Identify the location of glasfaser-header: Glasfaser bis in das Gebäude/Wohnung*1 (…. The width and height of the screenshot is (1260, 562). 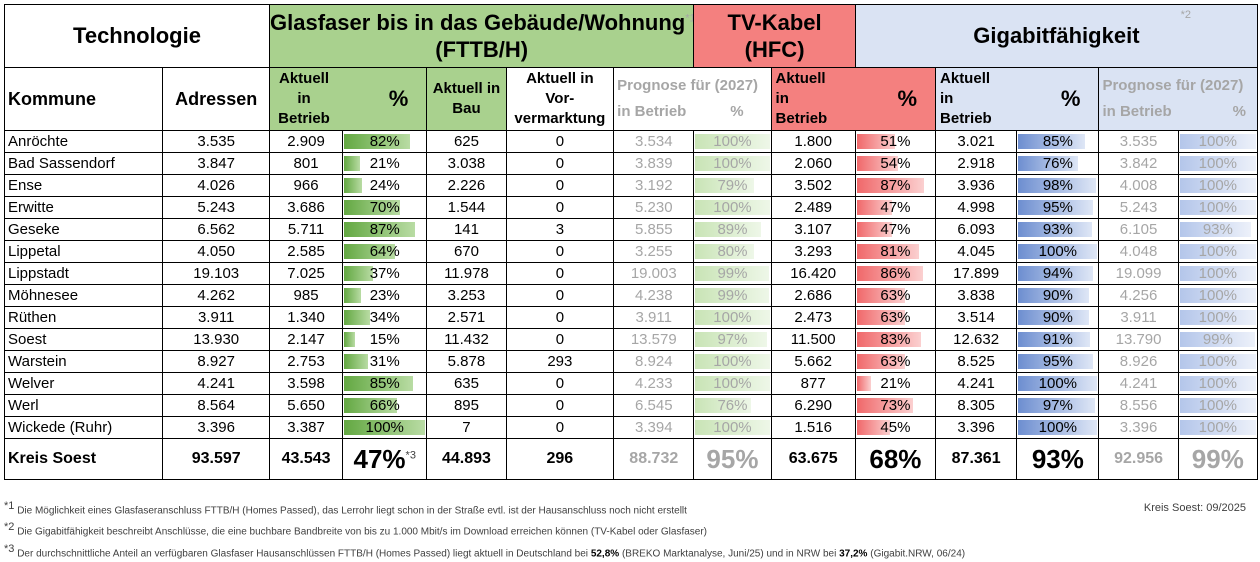
(481, 36).